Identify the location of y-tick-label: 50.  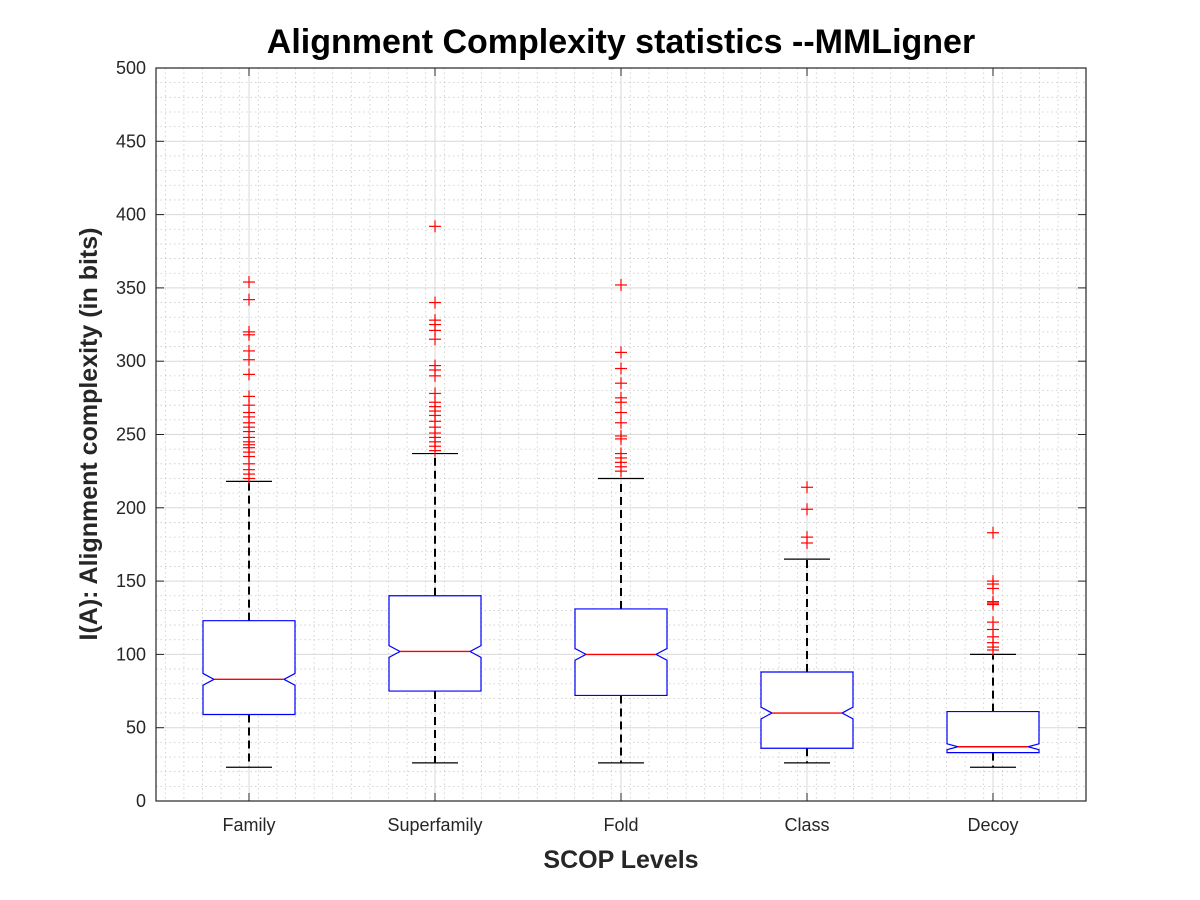
(136, 728).